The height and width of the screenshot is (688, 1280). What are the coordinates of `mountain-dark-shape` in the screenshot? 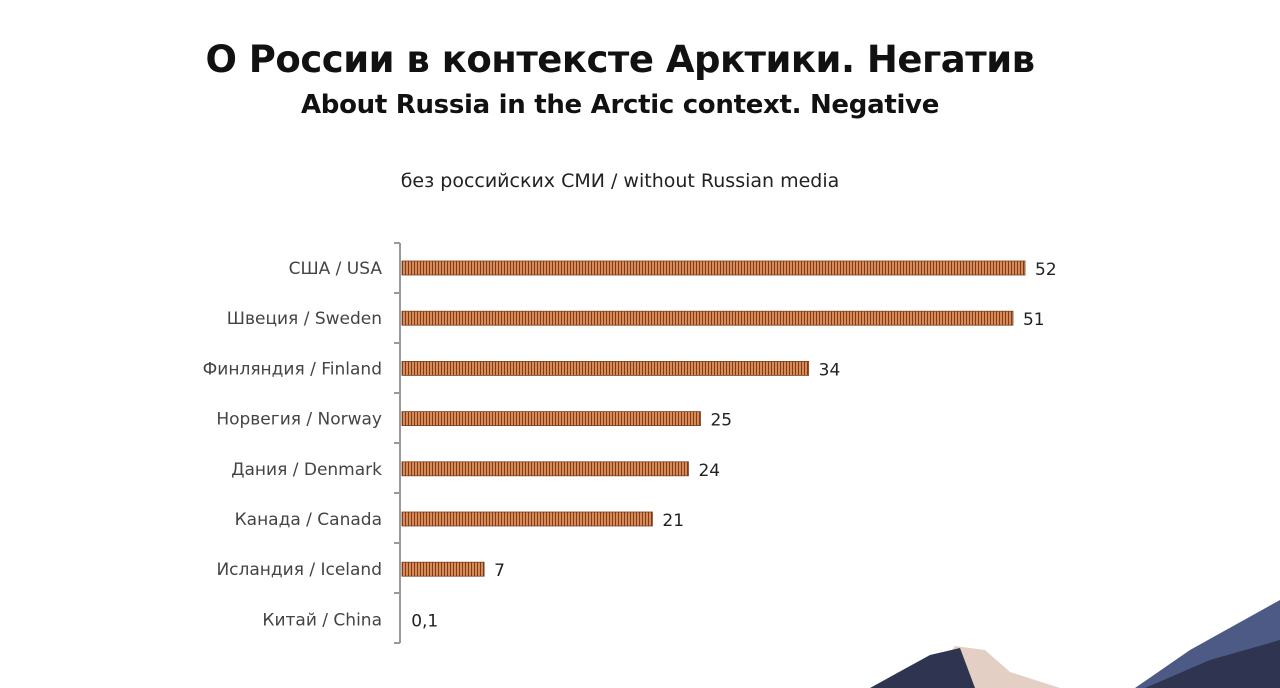 It's located at (922, 668).